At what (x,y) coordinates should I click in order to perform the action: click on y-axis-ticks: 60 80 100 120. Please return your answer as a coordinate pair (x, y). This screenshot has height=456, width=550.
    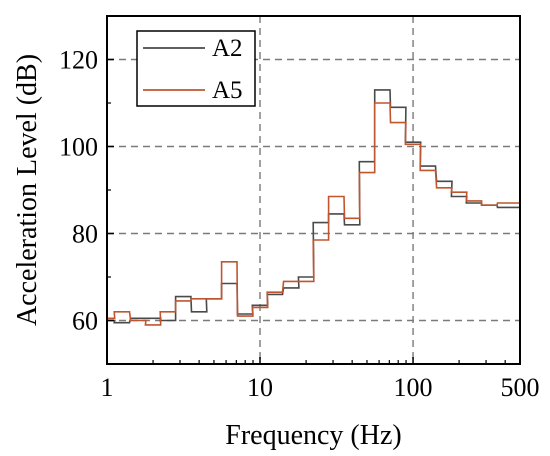
    Looking at the image, I should click on (86, 191).